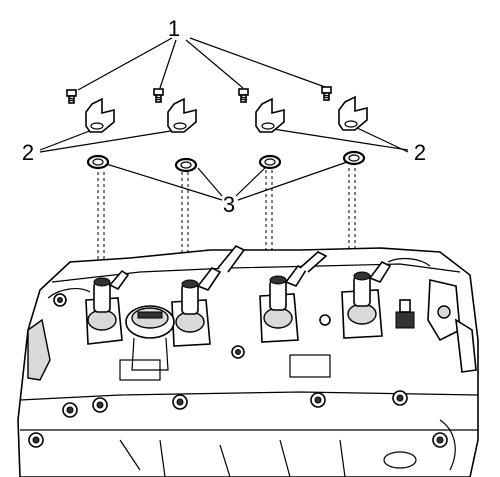  Describe the element at coordinates (28, 152) in the screenshot. I see `callout-2-left: 2` at that location.